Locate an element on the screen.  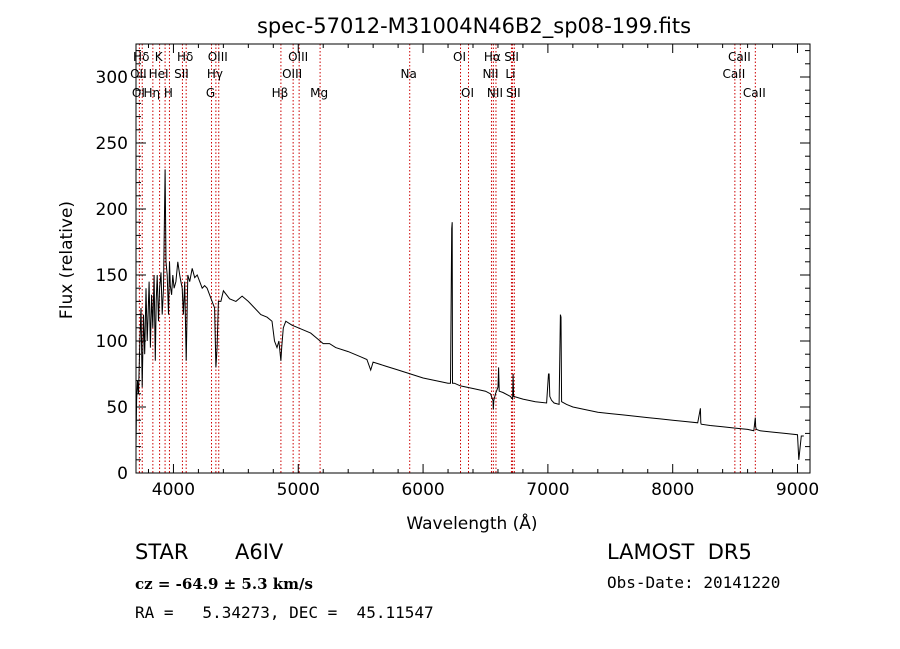
object-class: STAR is located at coordinates (162, 552).